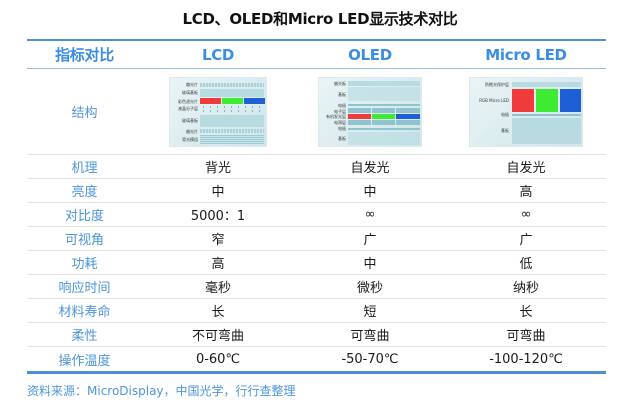  I want to click on row-label: 材料寿命, so click(84, 312).